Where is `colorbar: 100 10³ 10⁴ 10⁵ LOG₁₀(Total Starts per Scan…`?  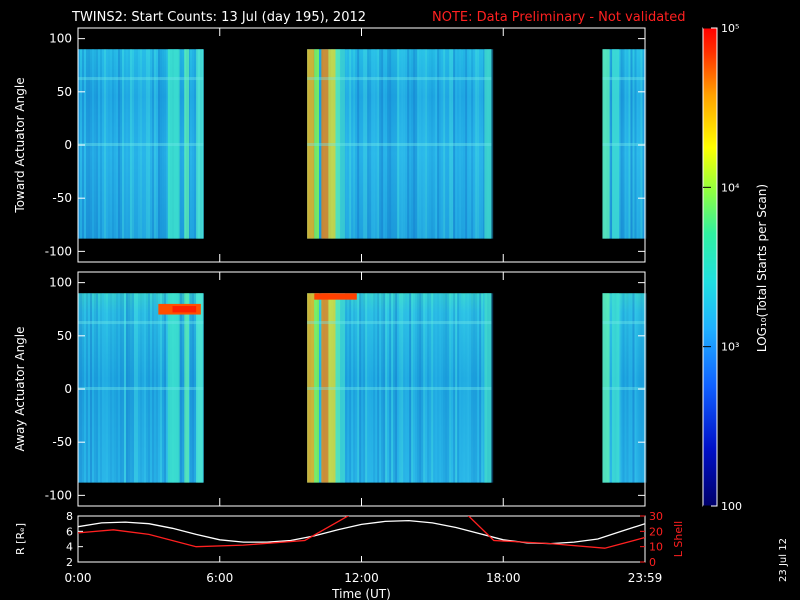
colorbar: 100 10³ 10⁴ 10⁵ LOG₁₀(Total Starts per Scan… is located at coordinates (735, 267).